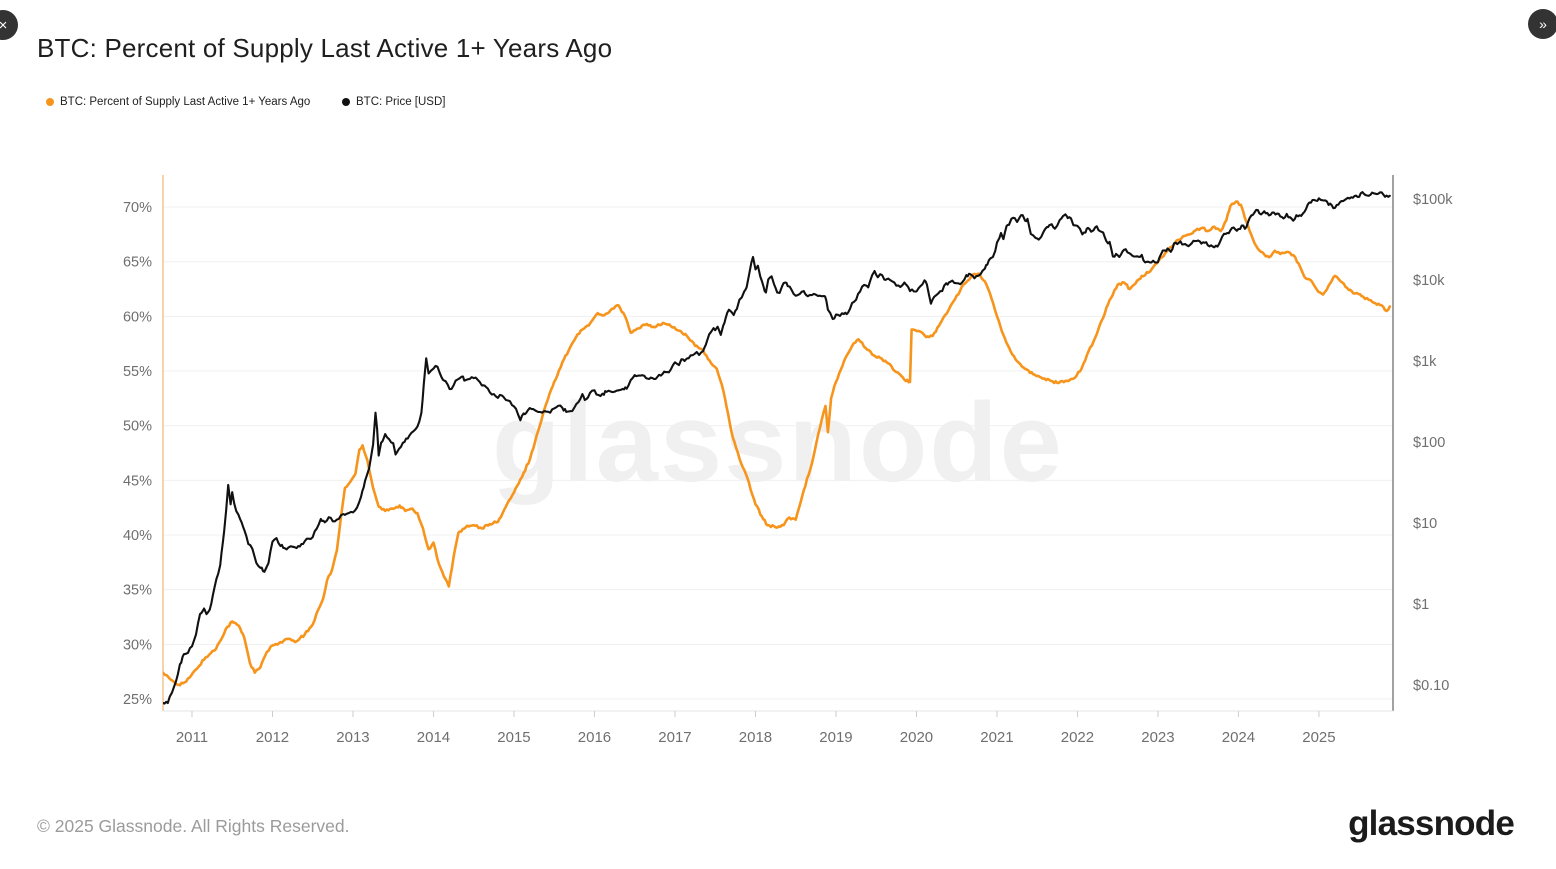 This screenshot has height=869, width=1556. What do you see at coordinates (137, 481) in the screenshot?
I see `y-left-tick-label: 45%` at bounding box center [137, 481].